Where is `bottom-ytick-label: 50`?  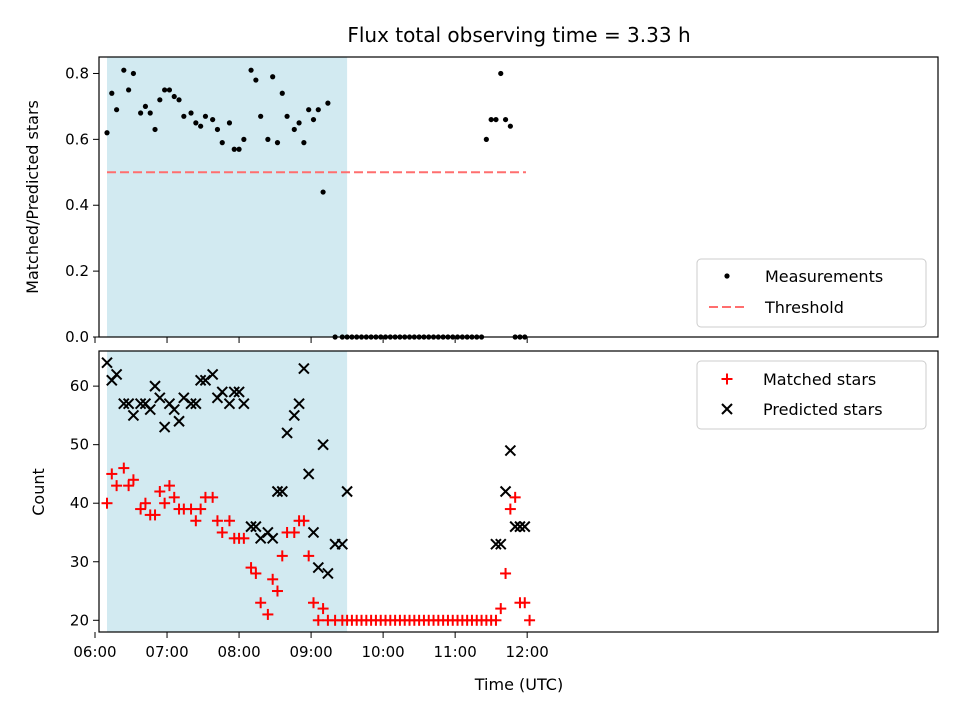
bottom-ytick-label: 50 is located at coordinates (79, 445).